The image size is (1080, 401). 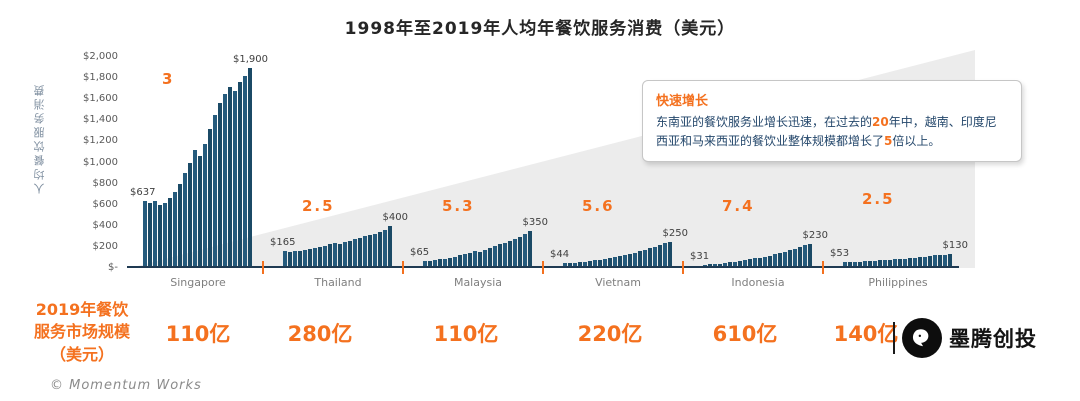 I want to click on annotation-text-segment: 东南亚的餐饮服务业增长迅速，在过去的, so click(x=764, y=122).